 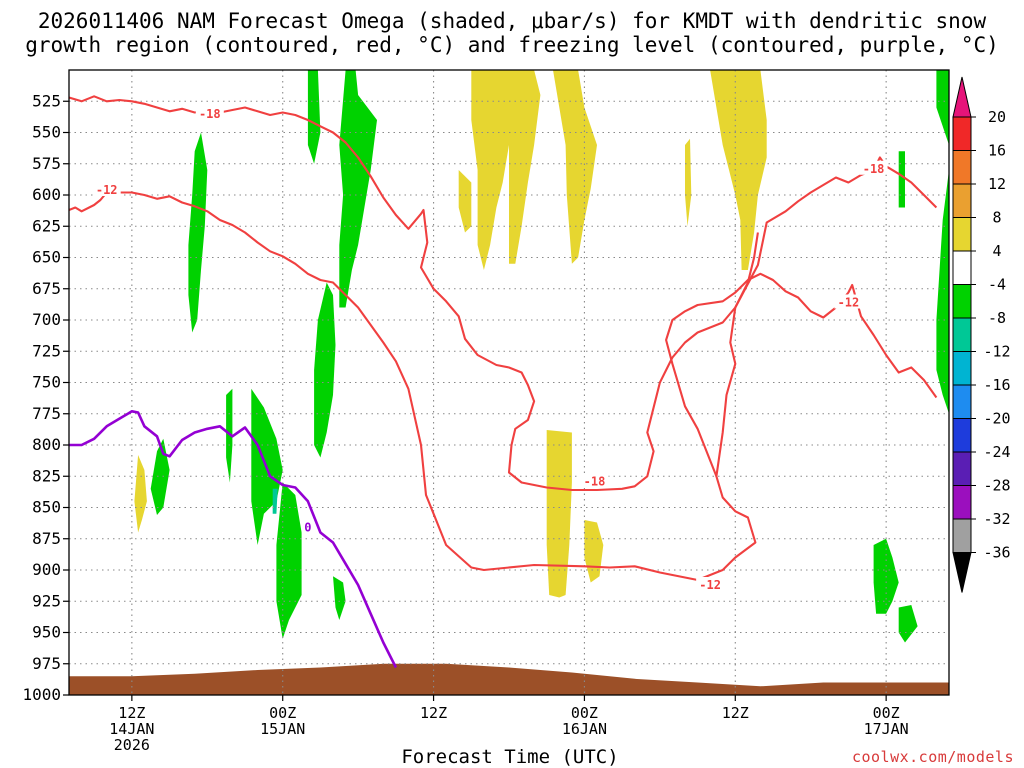 I want to click on x-tick-label: 17JAN, so click(x=886, y=729).